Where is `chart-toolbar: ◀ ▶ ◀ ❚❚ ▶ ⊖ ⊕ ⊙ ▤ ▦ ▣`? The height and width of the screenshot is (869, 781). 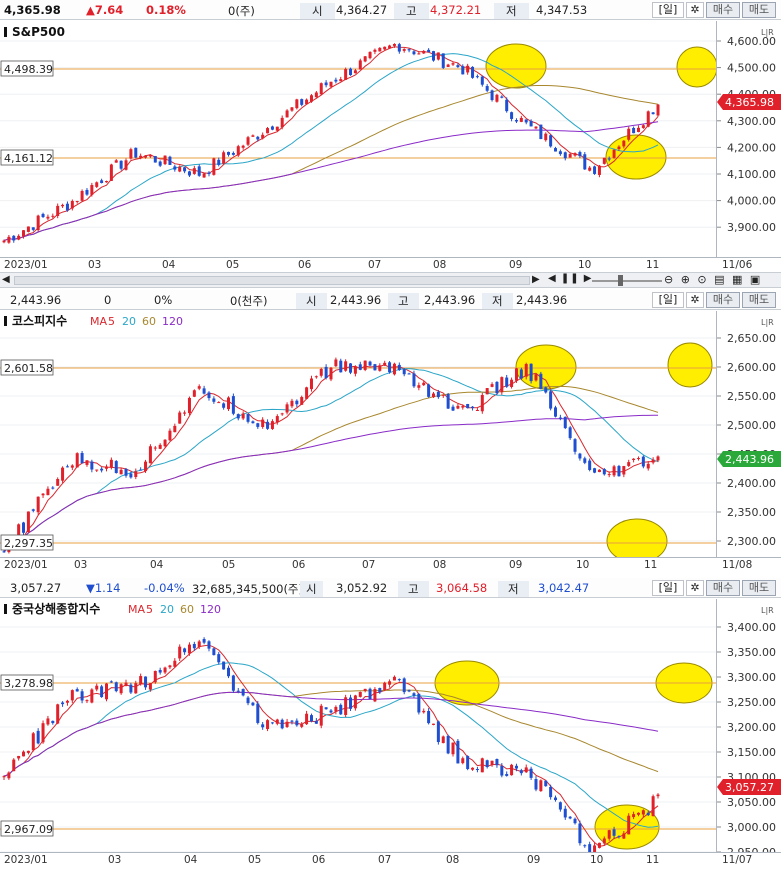 chart-toolbar: ◀ ▶ ◀ ❚❚ ▶ ⊖ ⊕ ⊙ ▤ ▦ ▣ is located at coordinates (390, 280).